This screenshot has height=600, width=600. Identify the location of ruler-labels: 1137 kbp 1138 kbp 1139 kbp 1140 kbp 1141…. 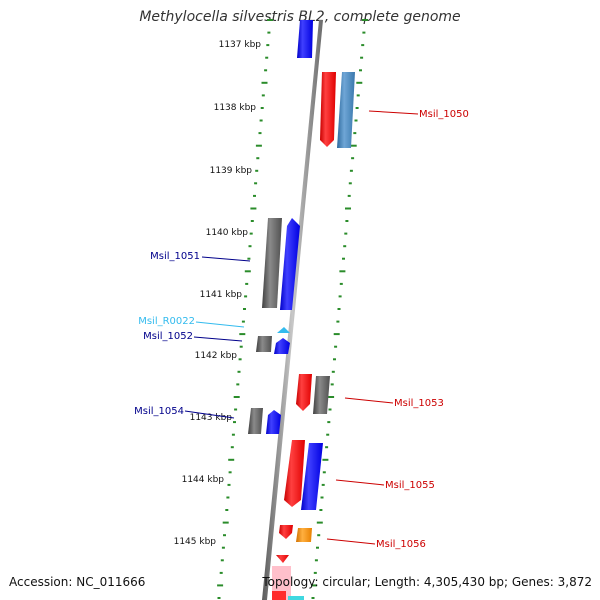
(218, 293).